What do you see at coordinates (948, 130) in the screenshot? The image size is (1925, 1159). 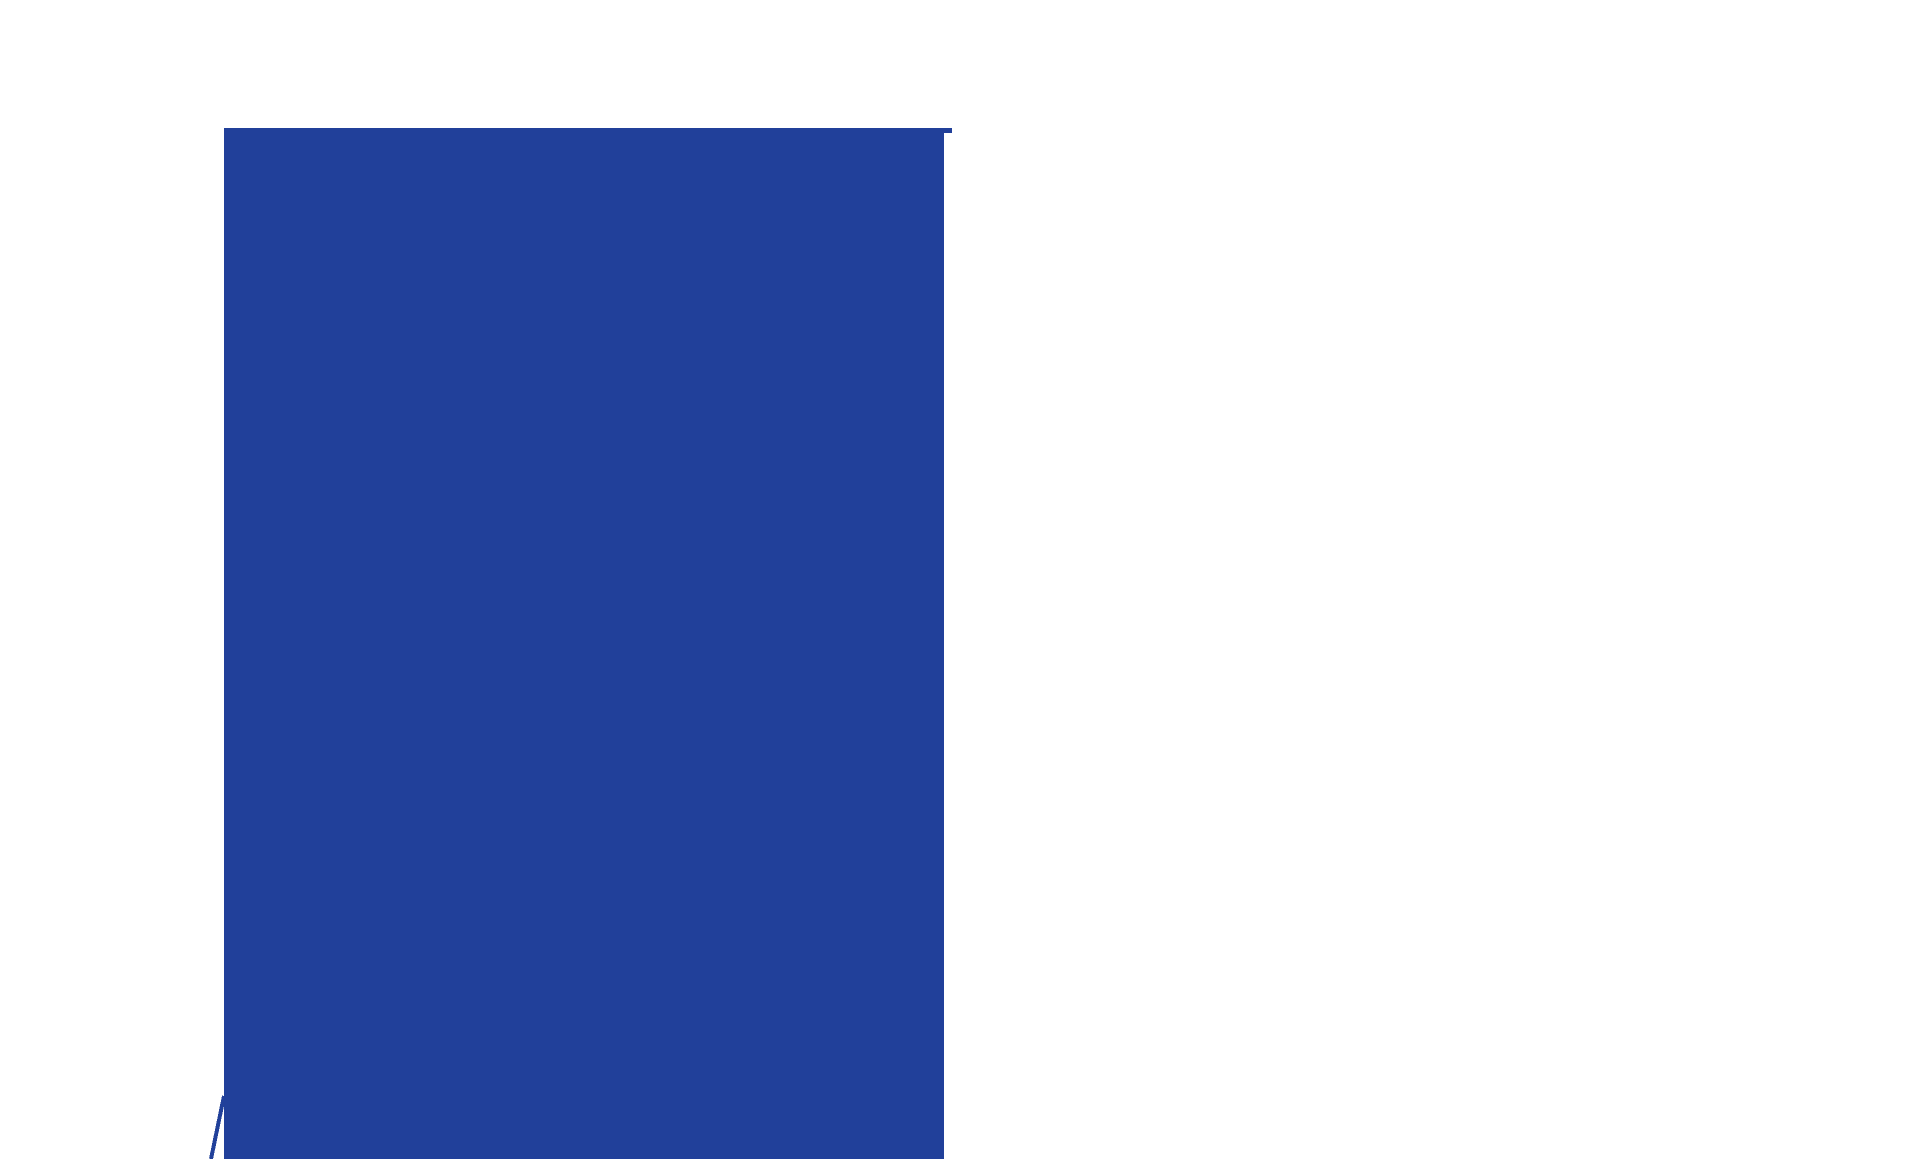 I see `letter-top-serif-tab-shape` at bounding box center [948, 130].